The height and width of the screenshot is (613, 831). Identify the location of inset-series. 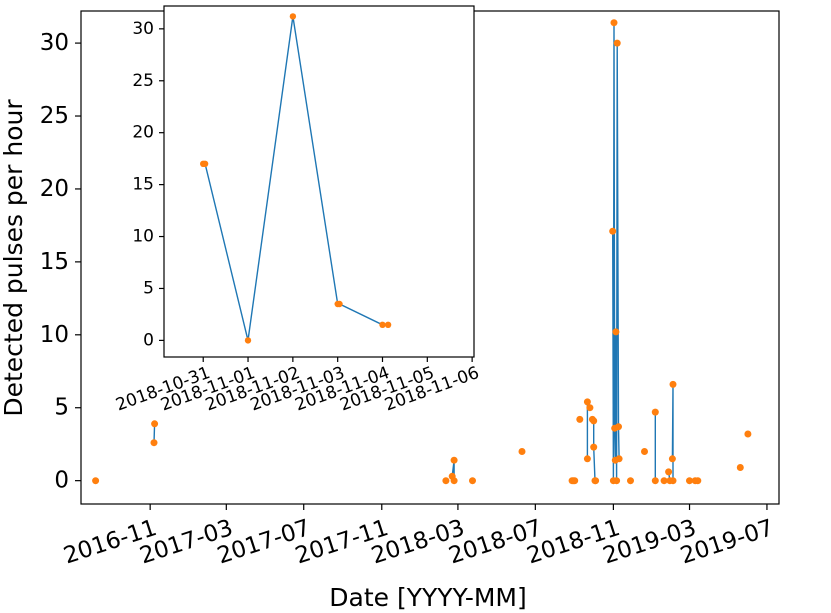
(296, 178).